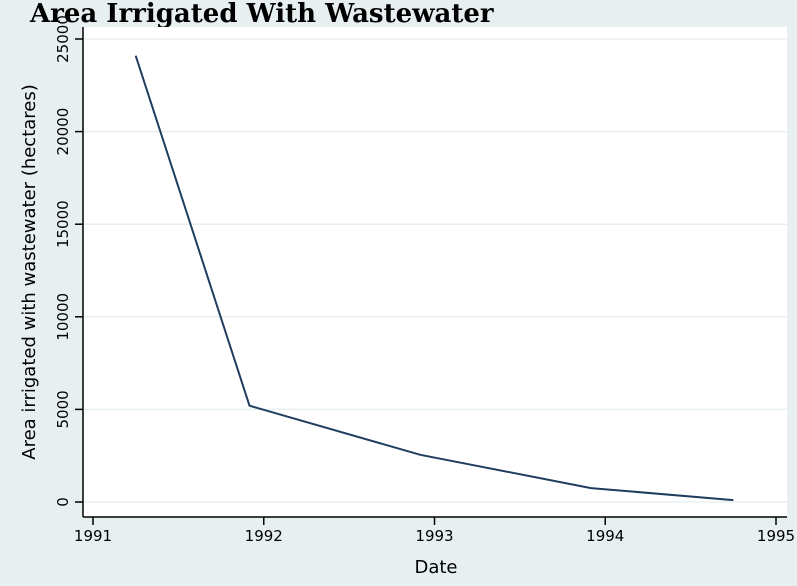 This screenshot has height=586, width=797. Describe the element at coordinates (776, 536) in the screenshot. I see `x-tick-label: 1995` at that location.